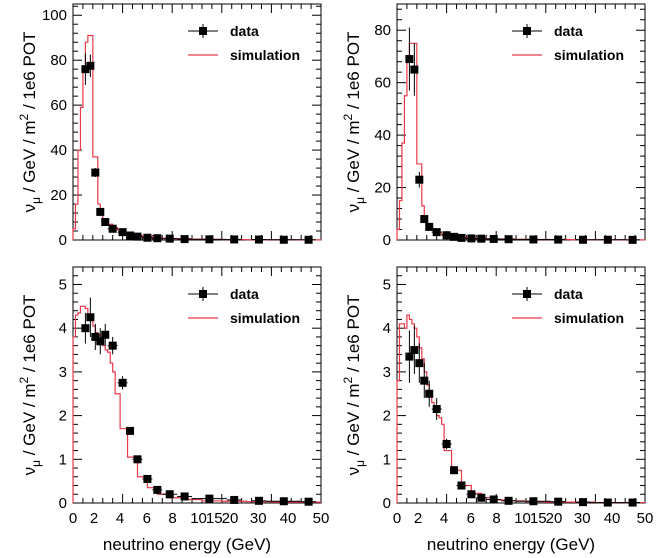 The width and height of the screenshot is (670, 558). What do you see at coordinates (258, 518) in the screenshot?
I see `x-tick-label: 30` at bounding box center [258, 518].